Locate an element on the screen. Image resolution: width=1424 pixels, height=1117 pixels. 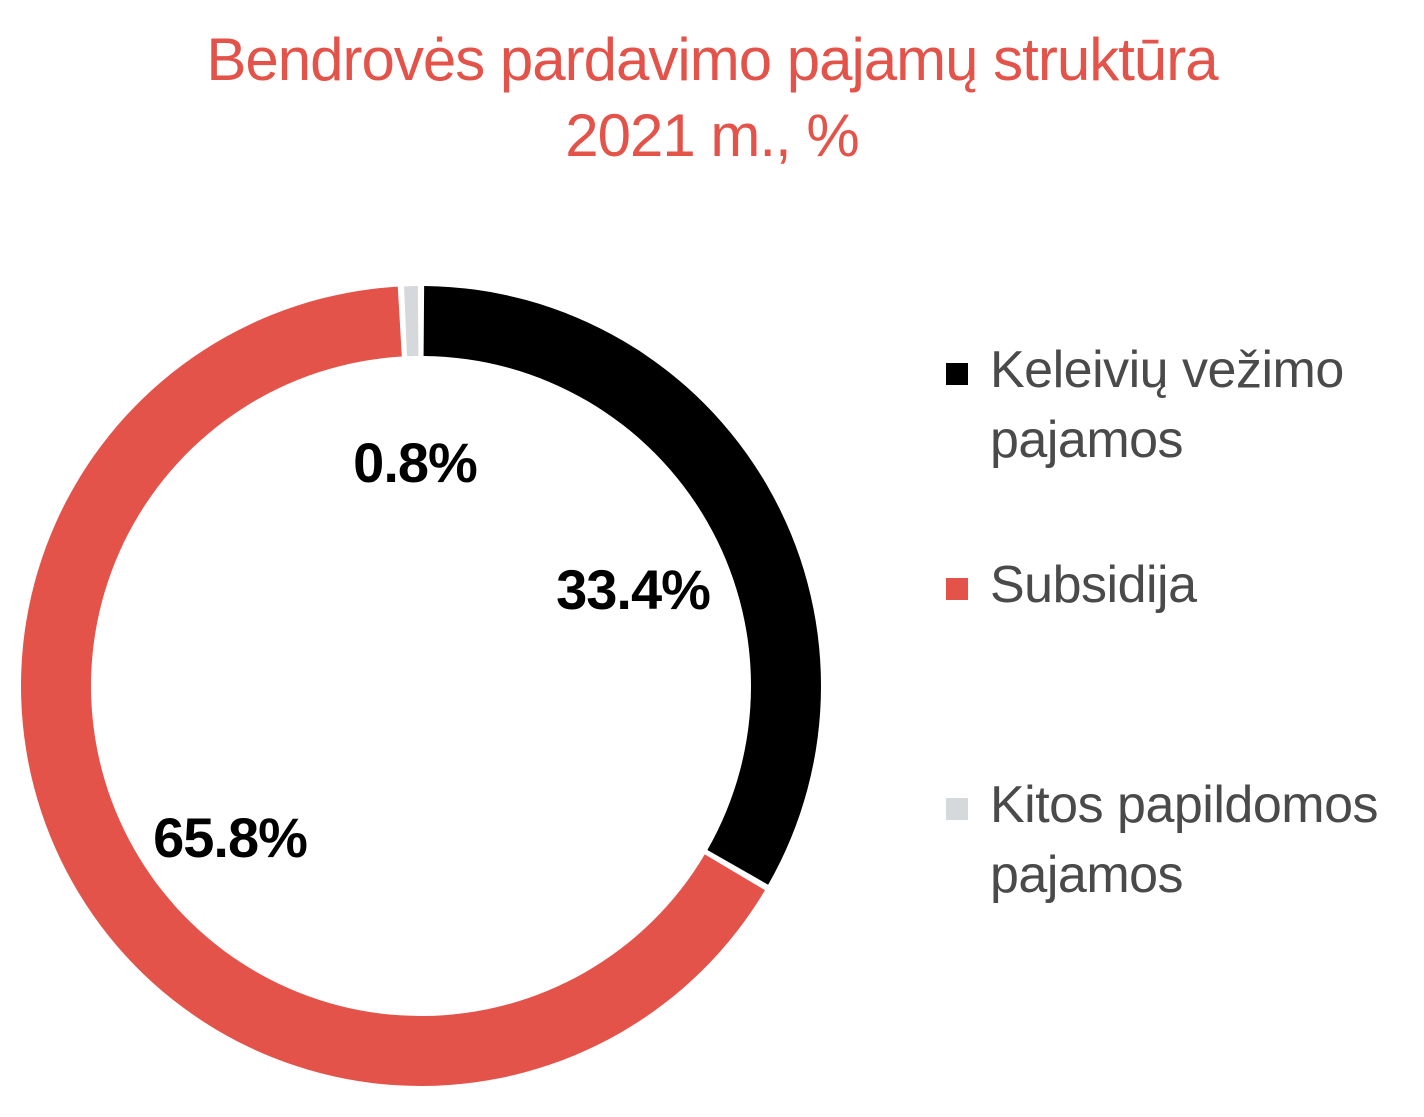
chart-title-line-1: Bendrovės pardavimo pajamų struktūra is located at coordinates (712, 59).